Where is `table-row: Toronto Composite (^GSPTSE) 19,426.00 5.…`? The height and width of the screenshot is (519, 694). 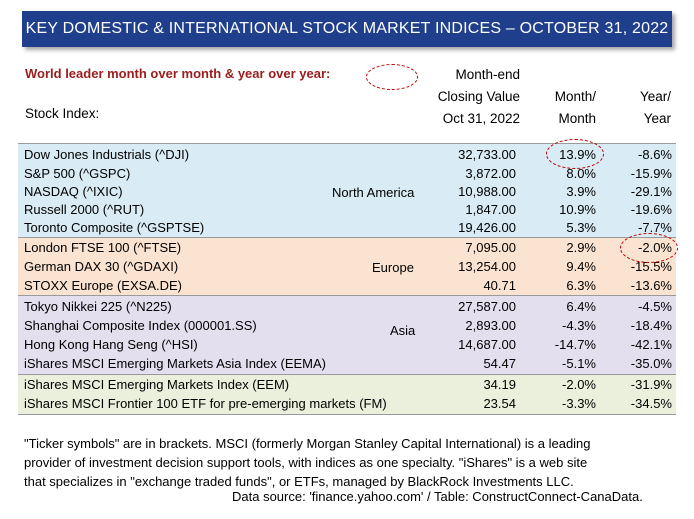 table-row: Toronto Composite (^GSPTSE) 19,426.00 5.… is located at coordinates (347, 228).